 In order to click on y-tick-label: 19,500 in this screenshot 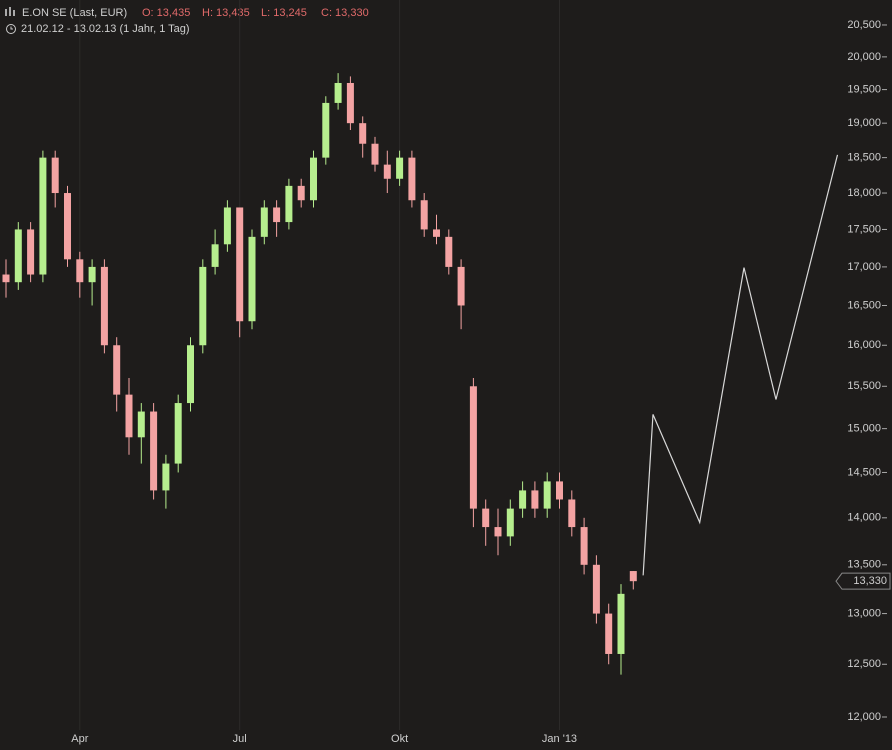, I will do `click(864, 90)`.